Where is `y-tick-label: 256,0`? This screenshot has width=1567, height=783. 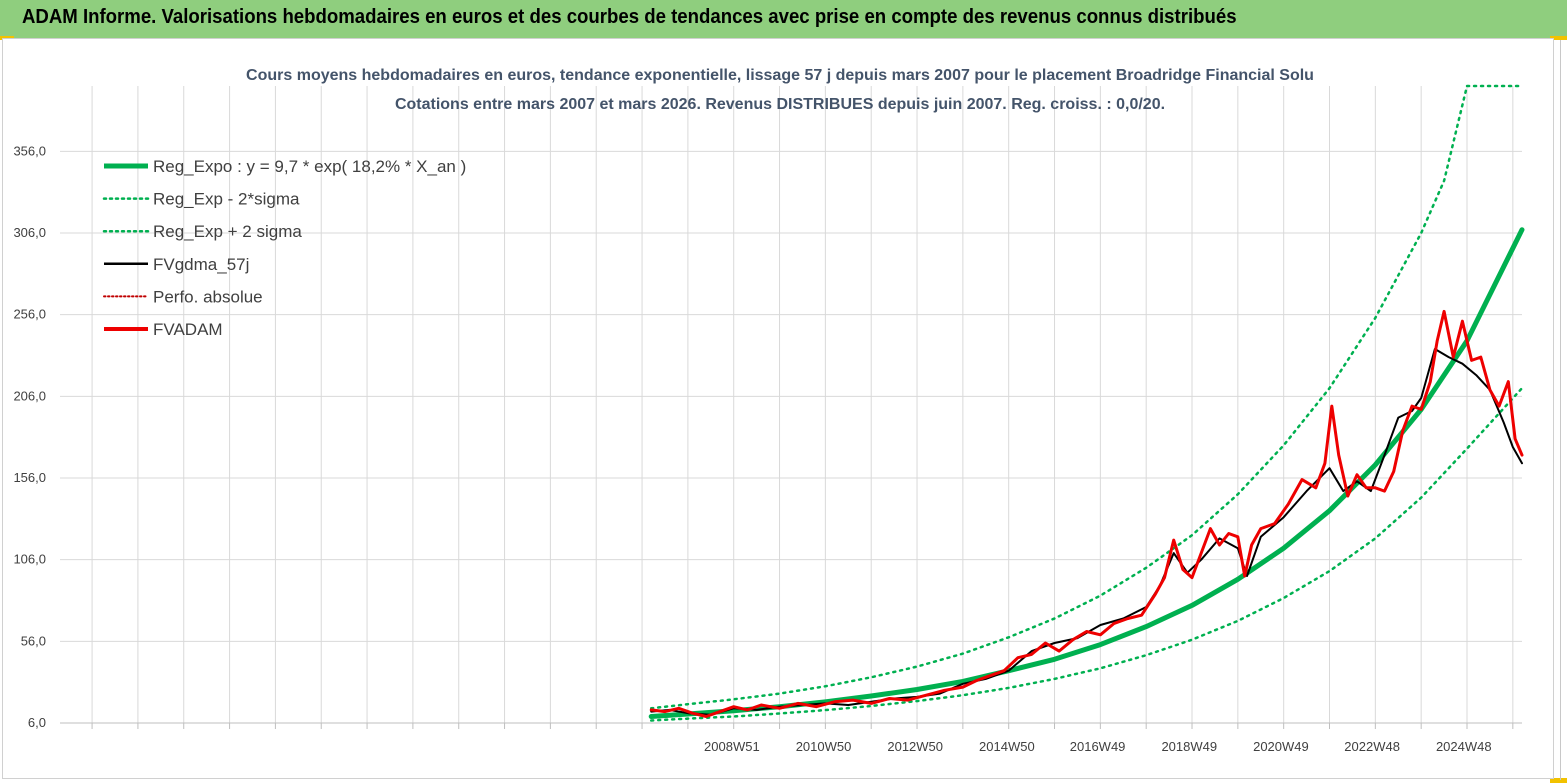
y-tick-label: 256,0 is located at coordinates (29, 314).